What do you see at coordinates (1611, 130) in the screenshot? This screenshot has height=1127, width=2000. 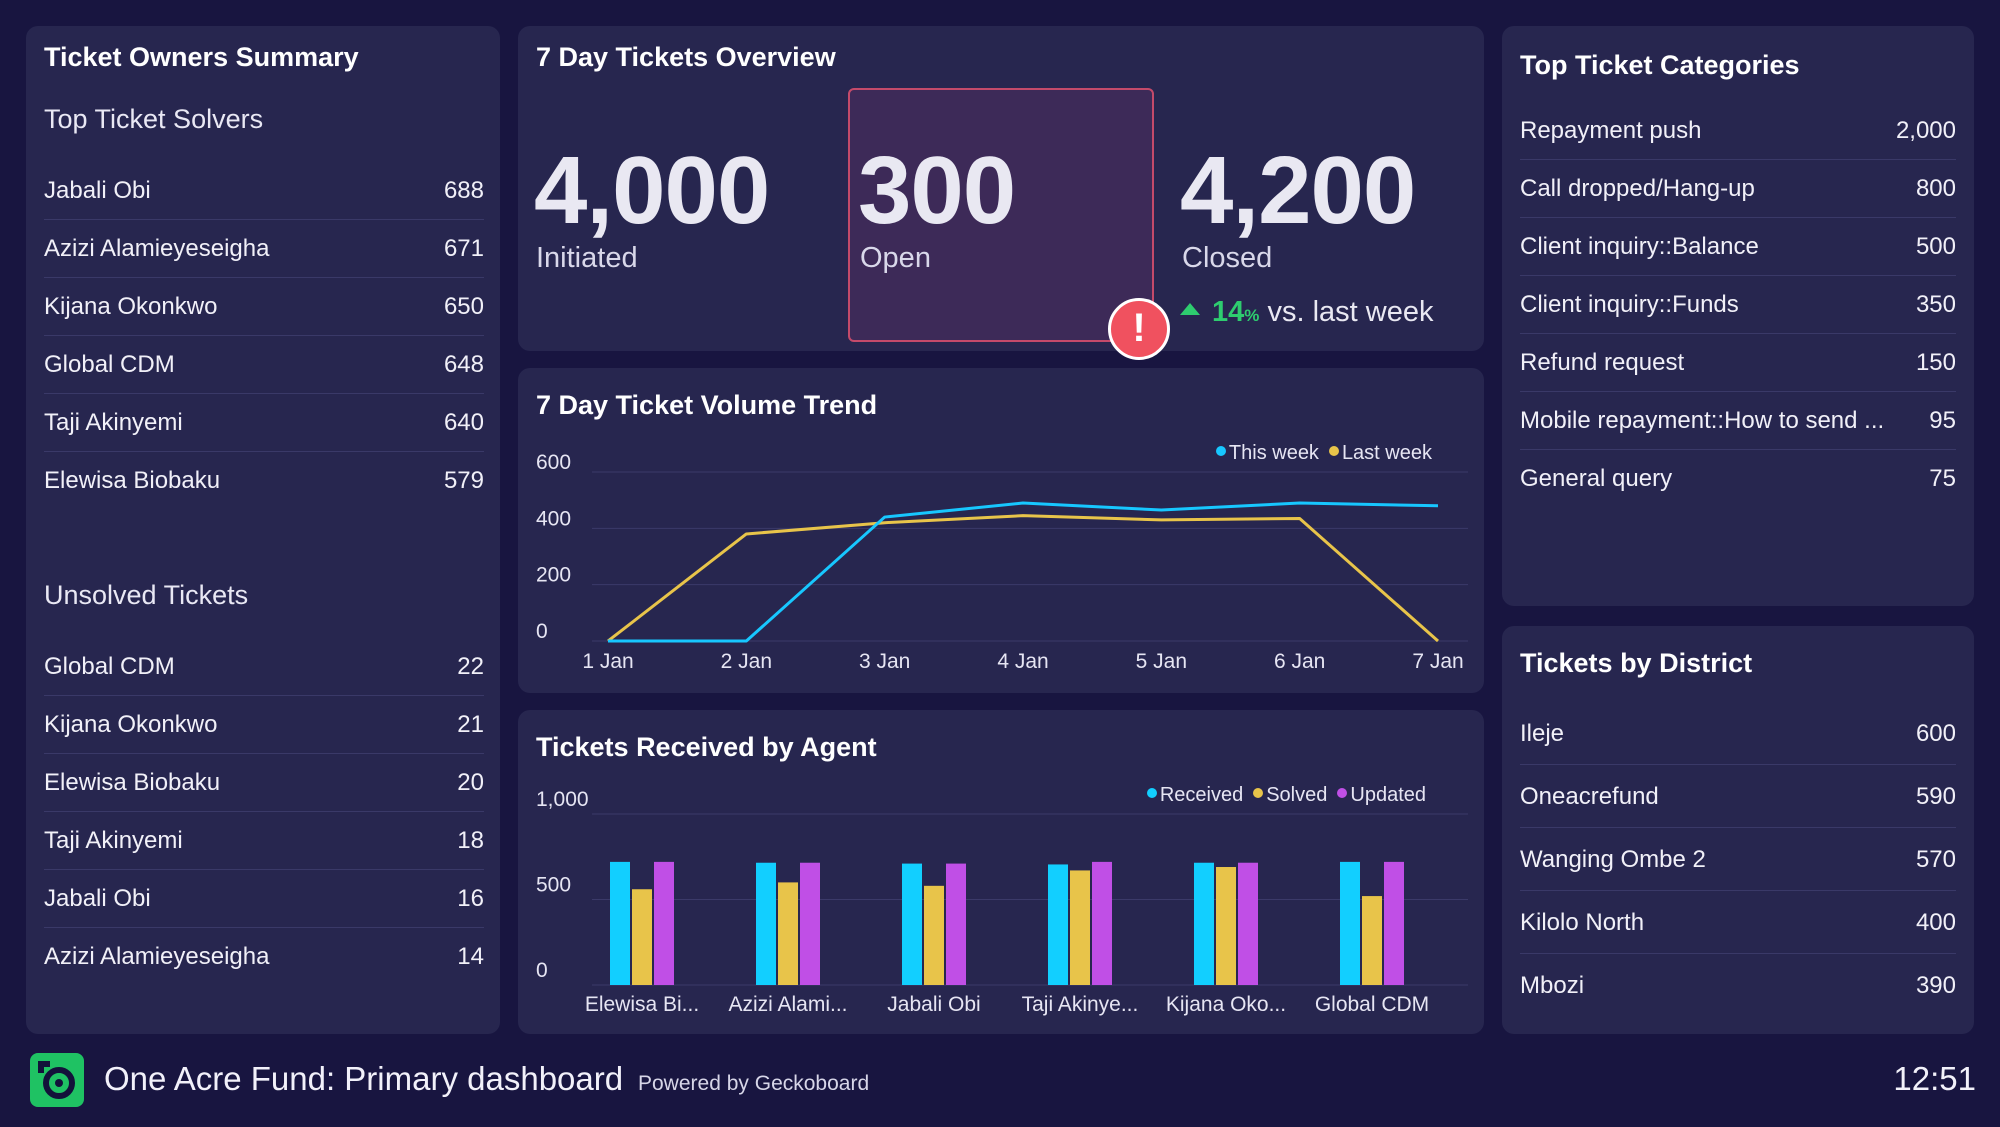 I see `list-item-label: Repayment push` at bounding box center [1611, 130].